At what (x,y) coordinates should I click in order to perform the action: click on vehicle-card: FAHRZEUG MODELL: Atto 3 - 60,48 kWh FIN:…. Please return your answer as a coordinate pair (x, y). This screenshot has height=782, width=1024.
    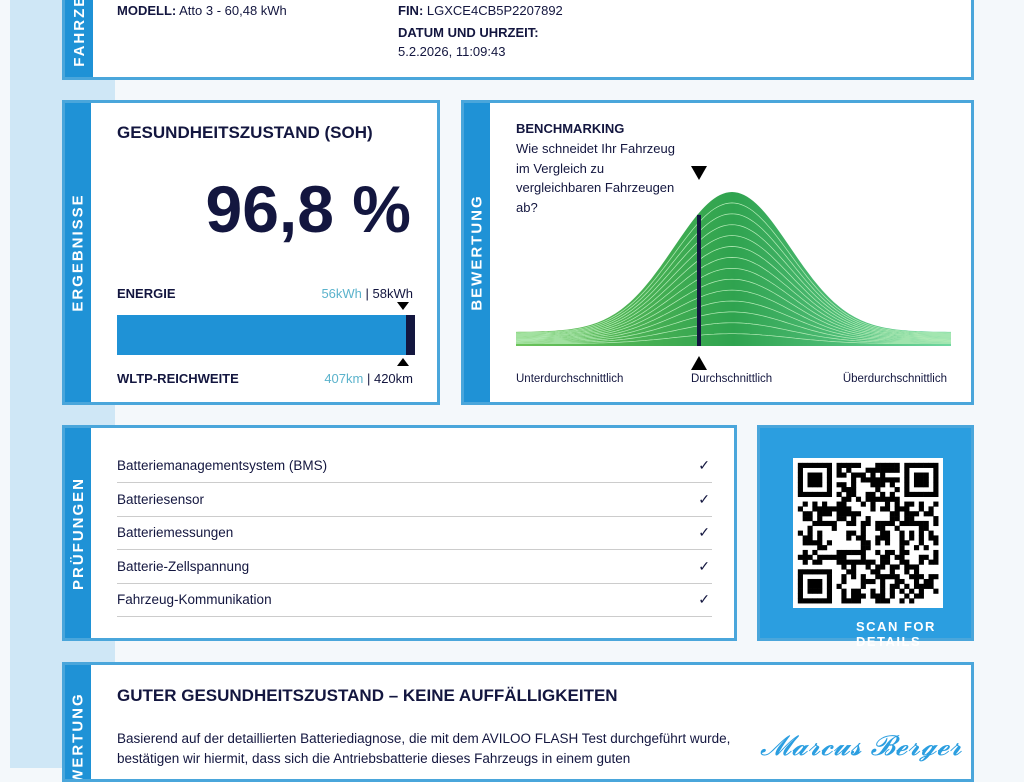
    Looking at the image, I should click on (518, 40).